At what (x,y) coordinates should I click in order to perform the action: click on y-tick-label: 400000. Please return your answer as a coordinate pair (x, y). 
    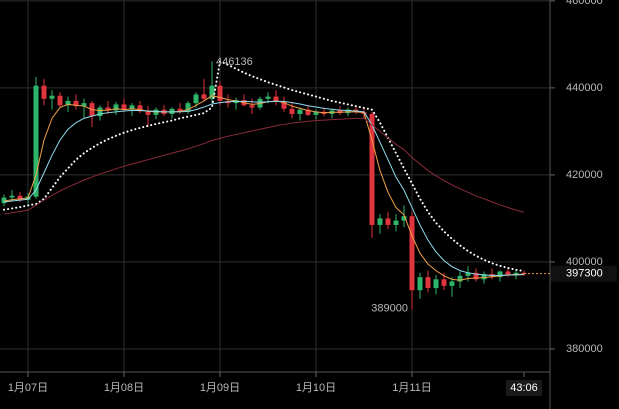
    Looking at the image, I should click on (584, 262).